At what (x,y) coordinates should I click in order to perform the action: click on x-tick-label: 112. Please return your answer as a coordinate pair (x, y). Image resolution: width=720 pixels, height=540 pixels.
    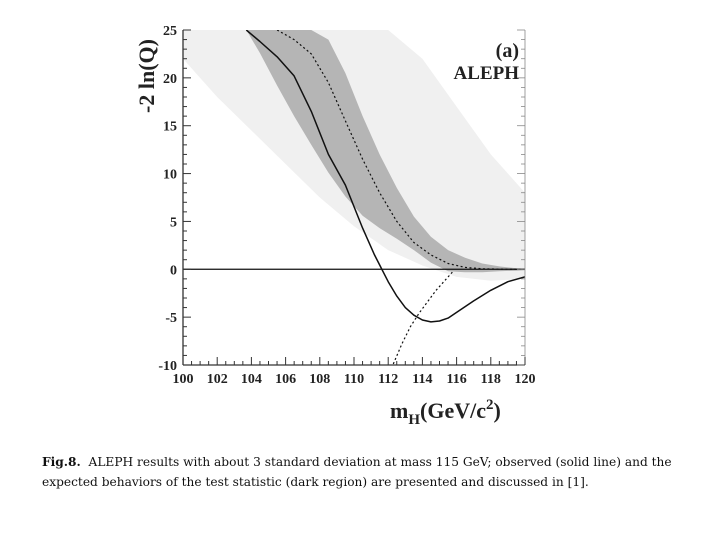
    Looking at the image, I should click on (388, 379).